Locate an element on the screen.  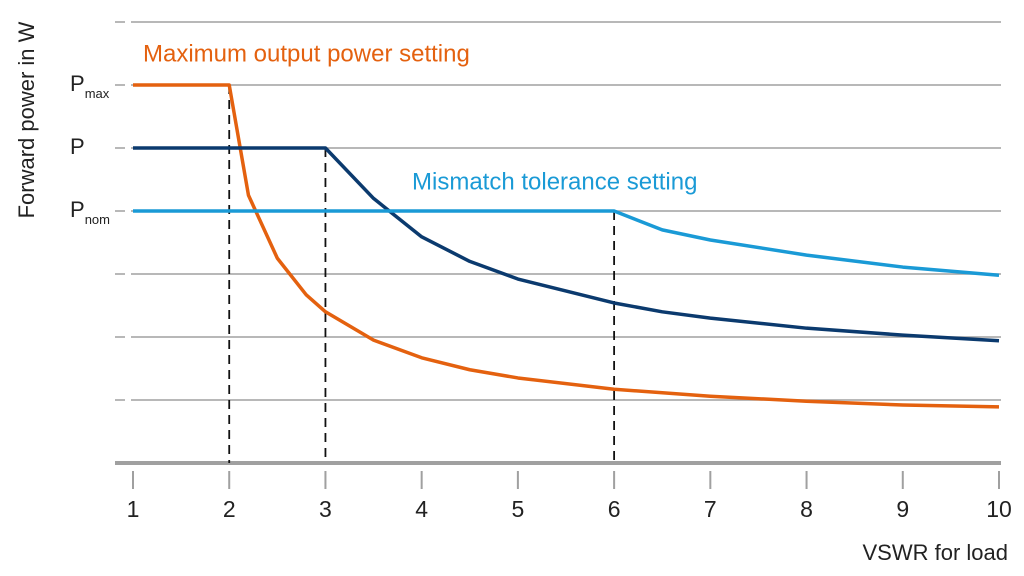
x-tick-label: 6 is located at coordinates (614, 509).